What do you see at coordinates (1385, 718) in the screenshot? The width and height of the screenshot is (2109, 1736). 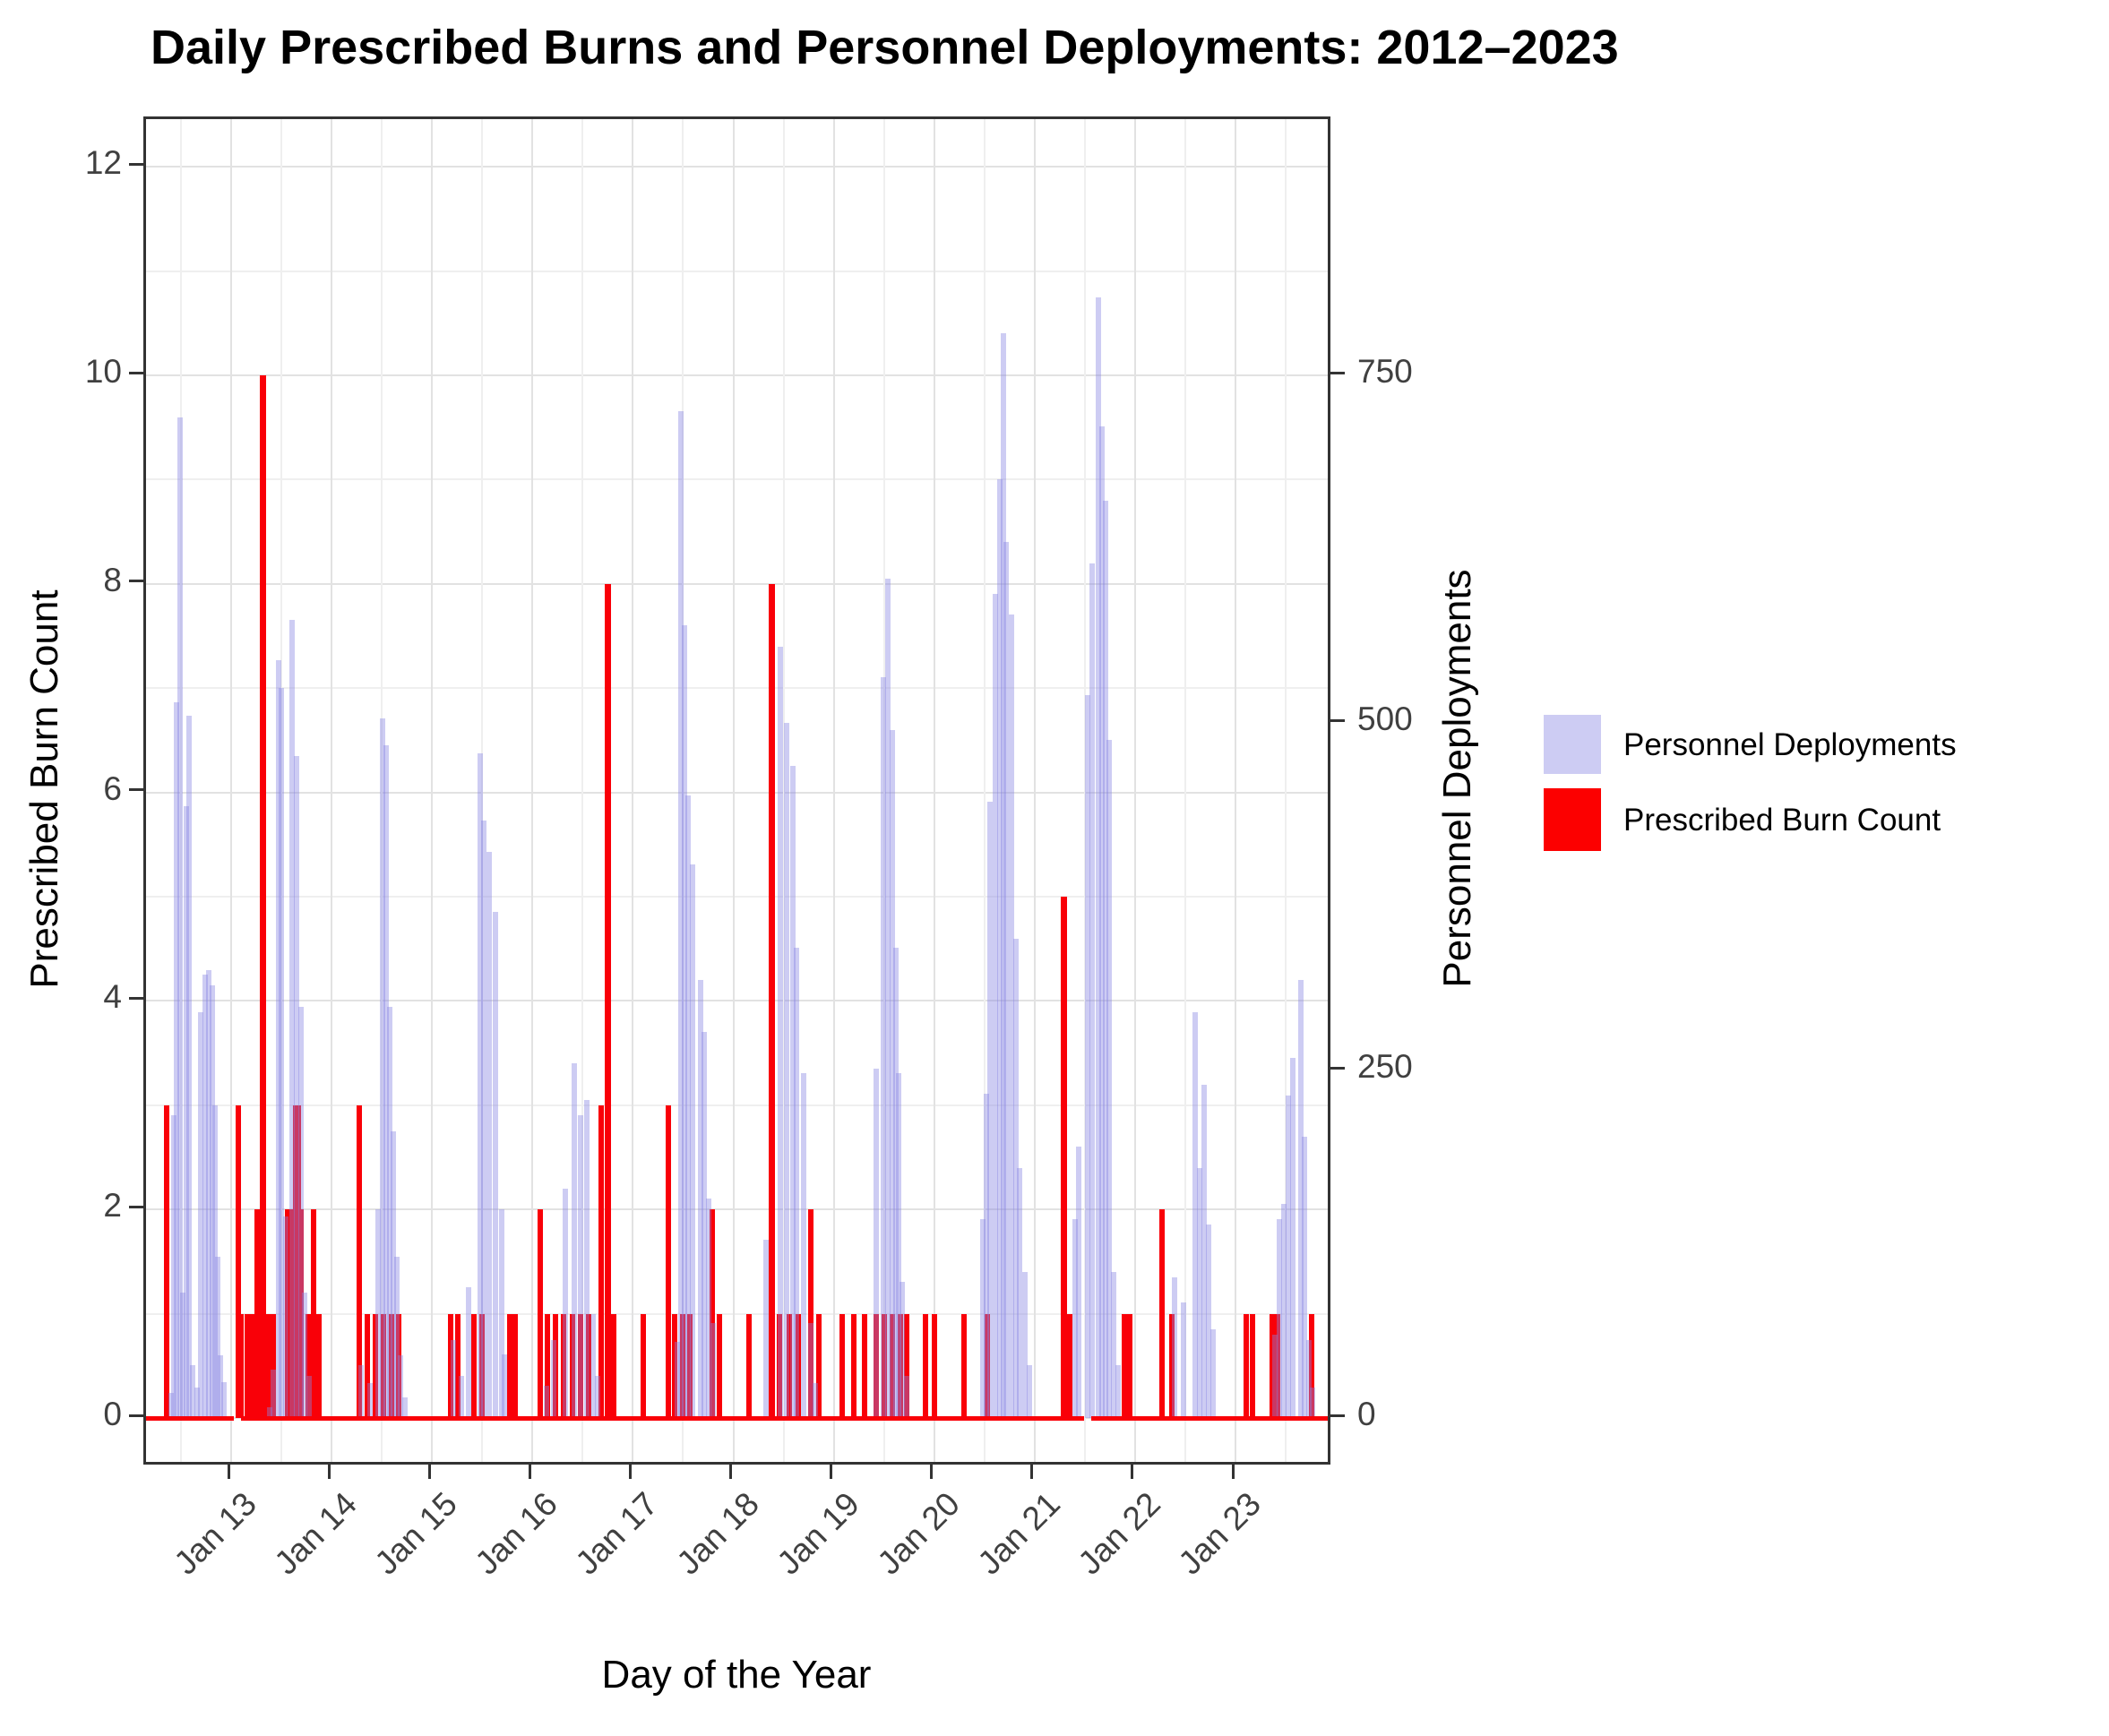 I see `y2-axis-tick-label: 500` at bounding box center [1385, 718].